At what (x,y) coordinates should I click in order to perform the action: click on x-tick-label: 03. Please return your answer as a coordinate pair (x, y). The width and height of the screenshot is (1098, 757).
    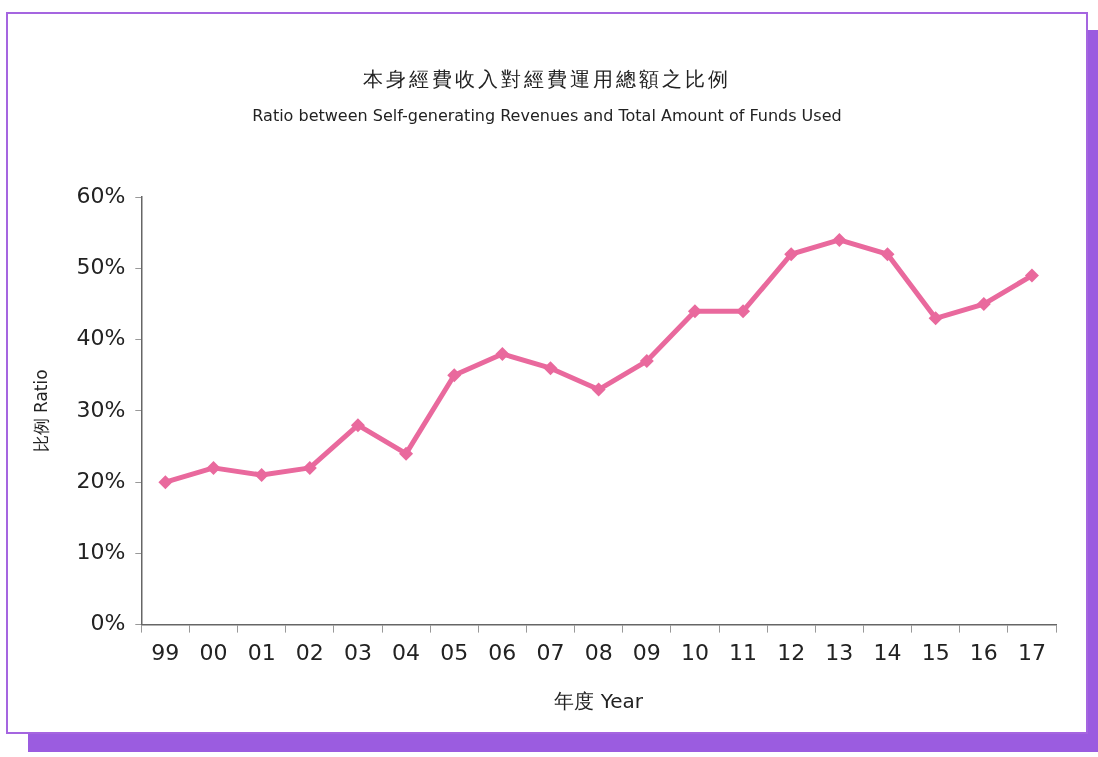
    Looking at the image, I should click on (357, 652).